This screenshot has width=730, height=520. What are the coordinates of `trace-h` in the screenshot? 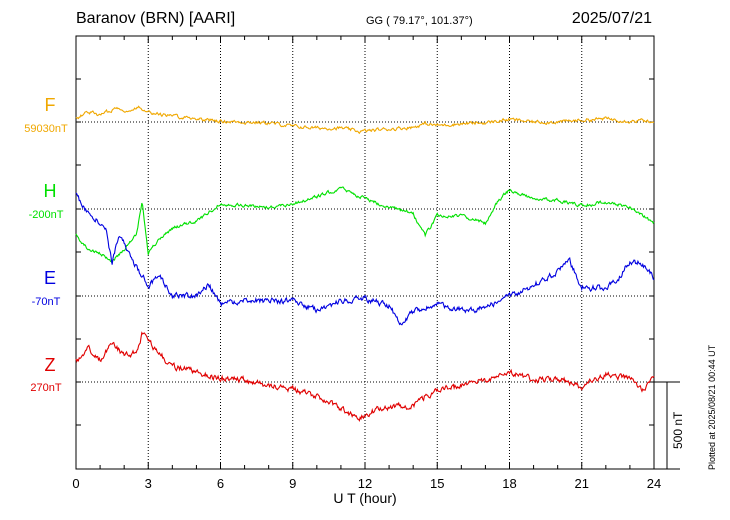 It's located at (365, 225).